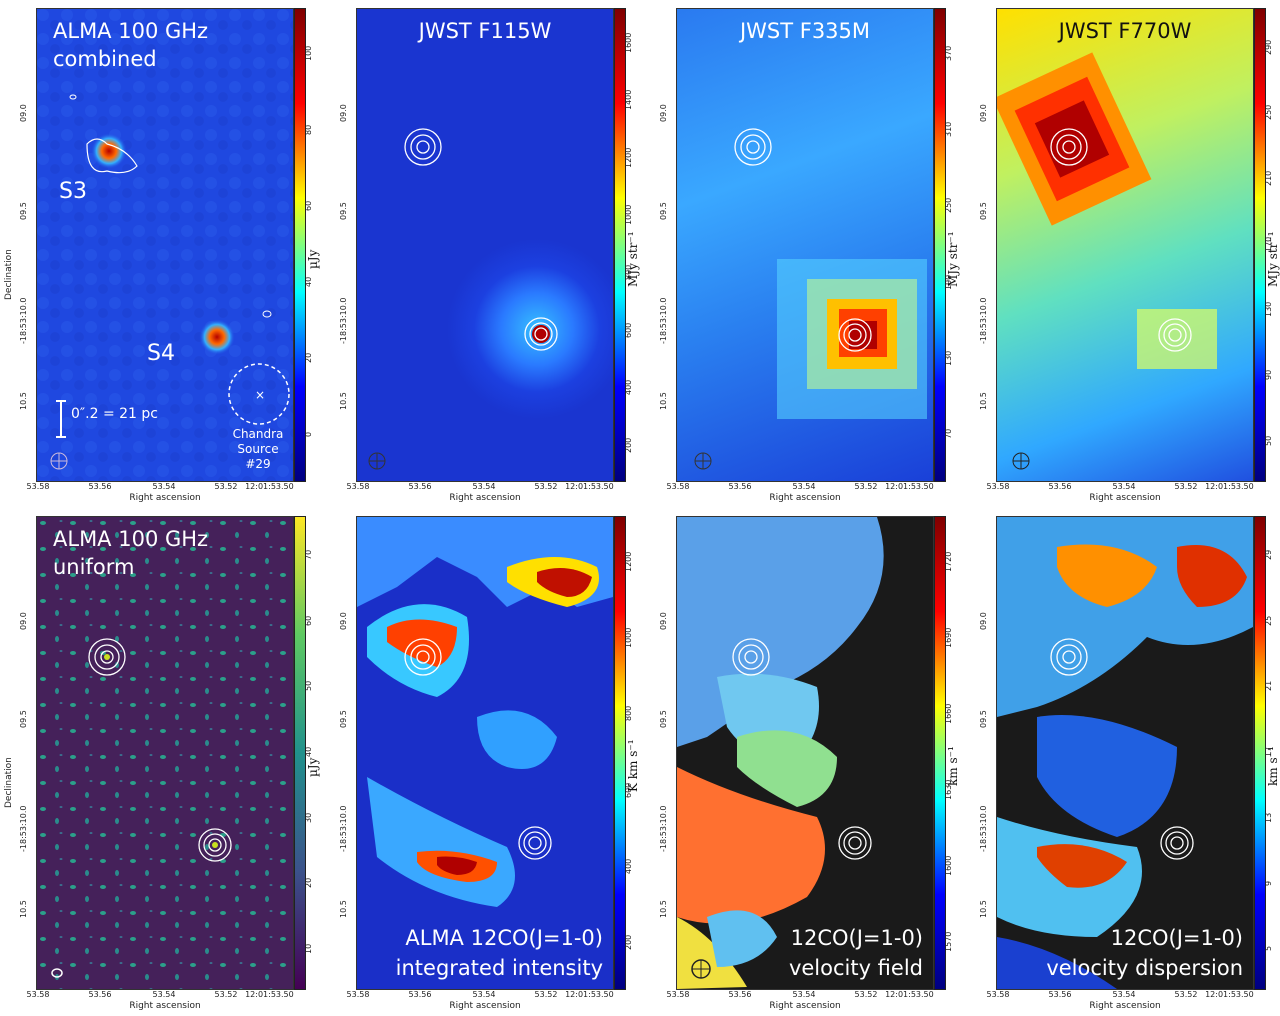 The height and width of the screenshot is (1016, 1280). Describe the element at coordinates (633, 765) in the screenshot. I see `colorbar-unit: K km s⁻¹` at that location.